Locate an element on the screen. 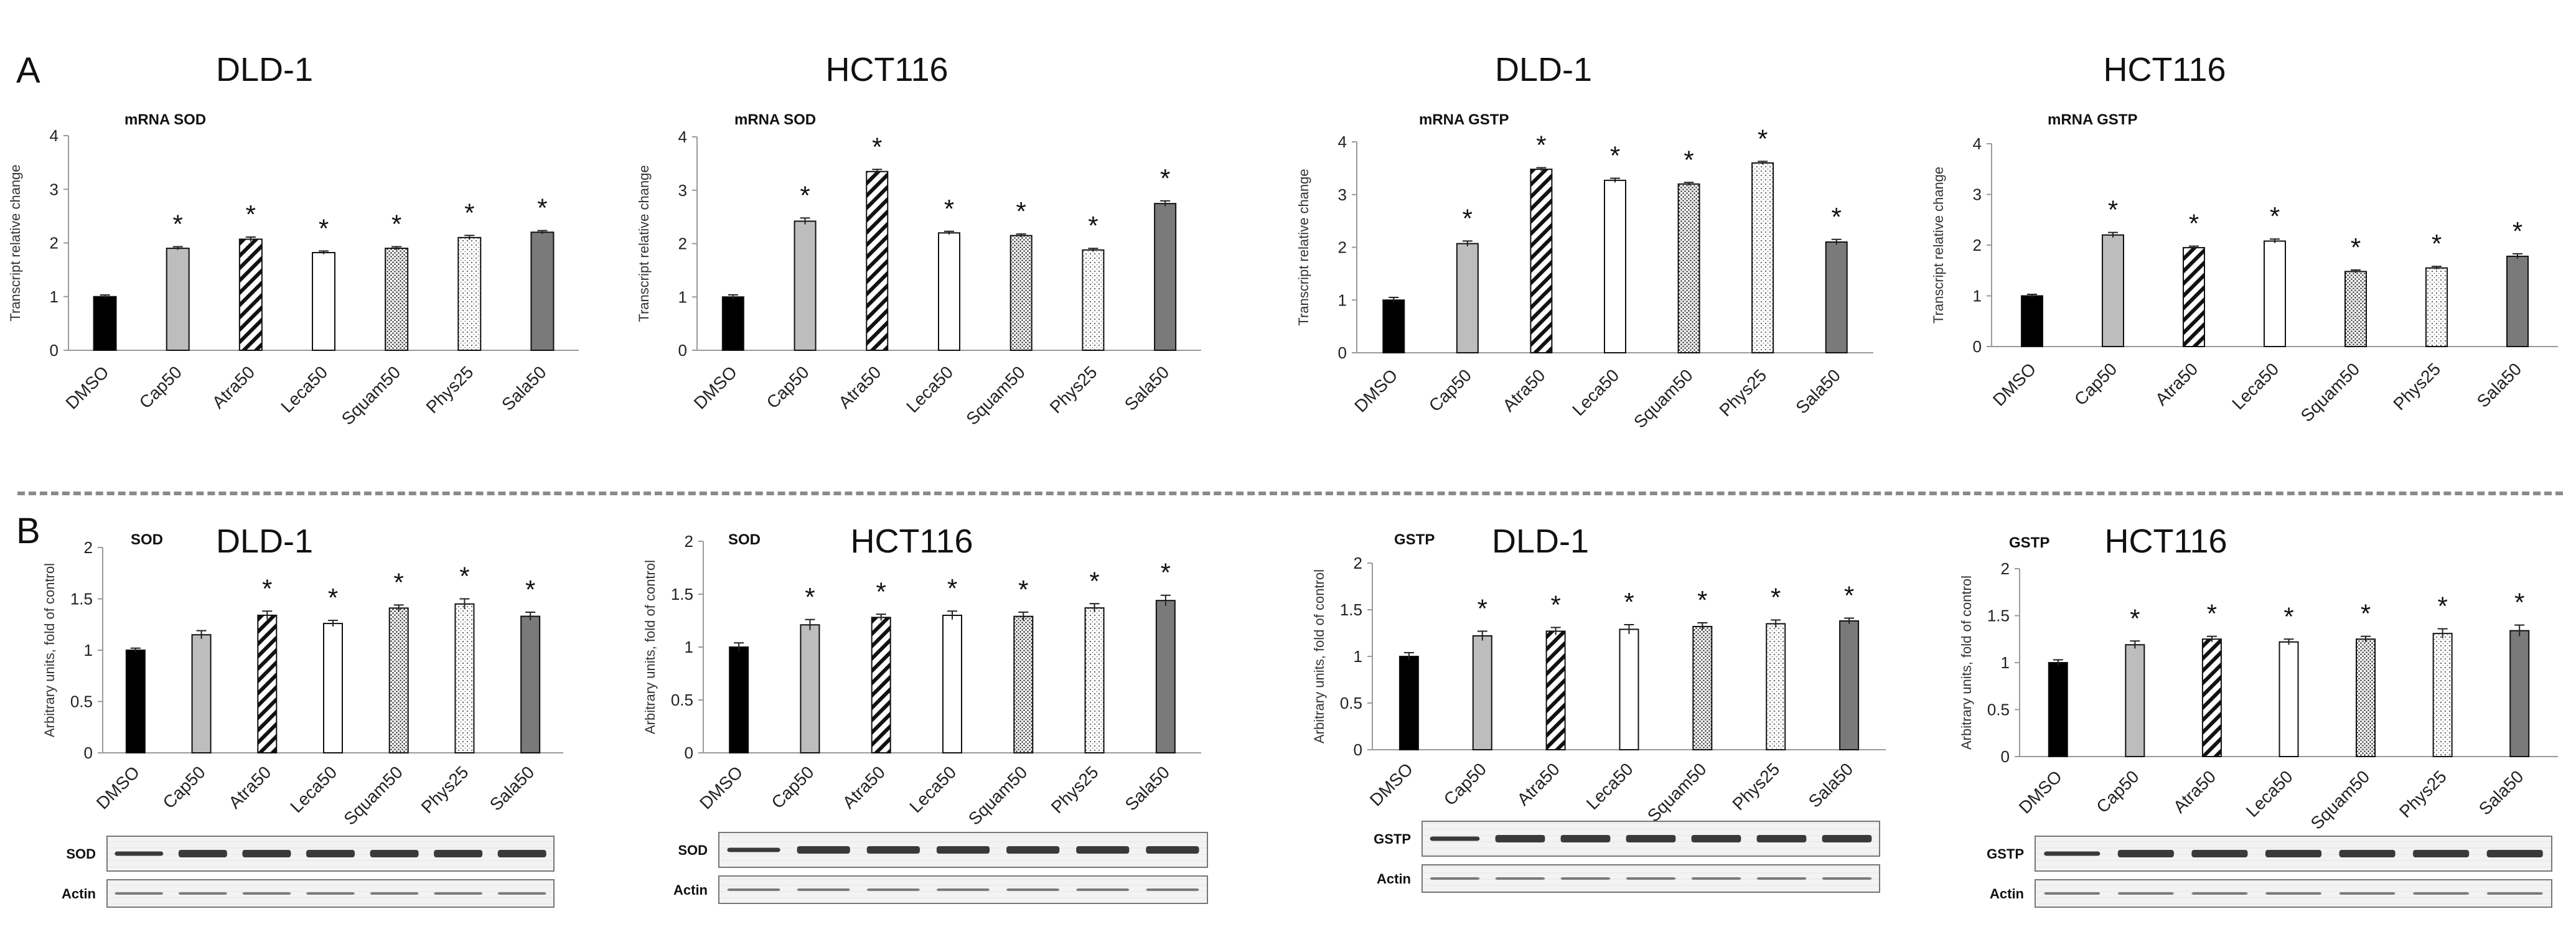 This screenshot has height=937, width=2576. panel-divider is located at coordinates (1290, 493).